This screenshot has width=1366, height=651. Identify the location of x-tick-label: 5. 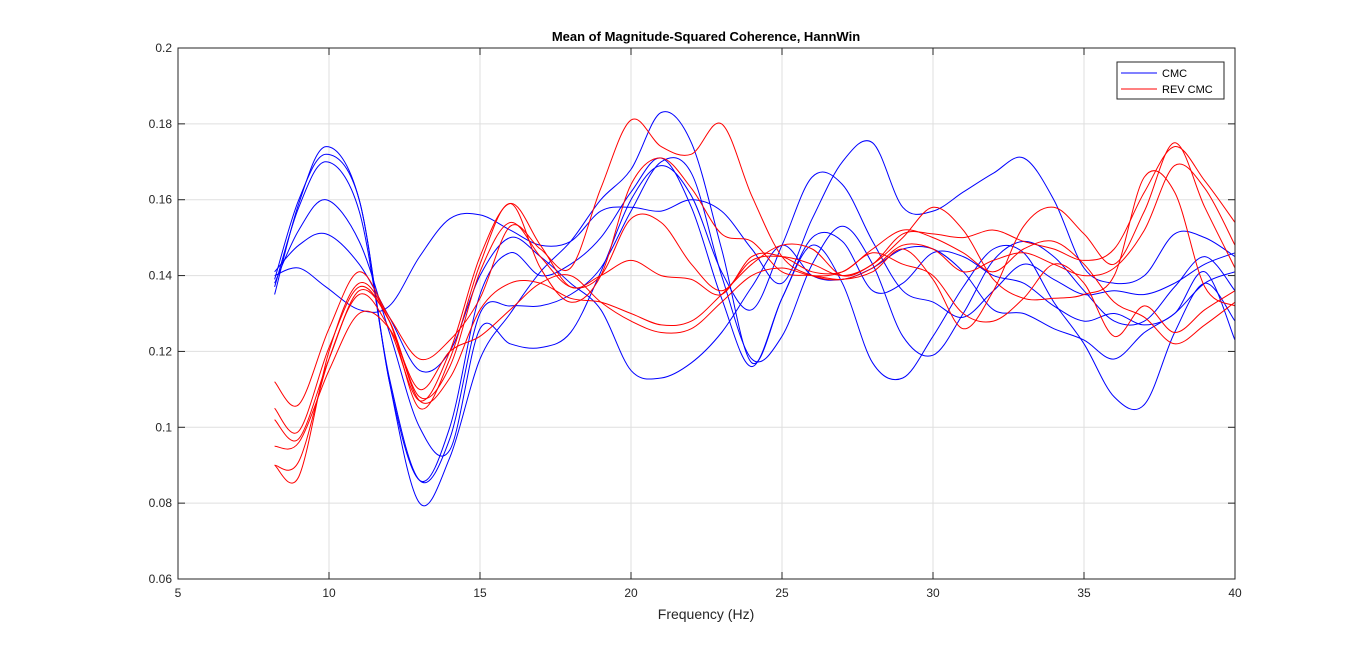
(178, 593).